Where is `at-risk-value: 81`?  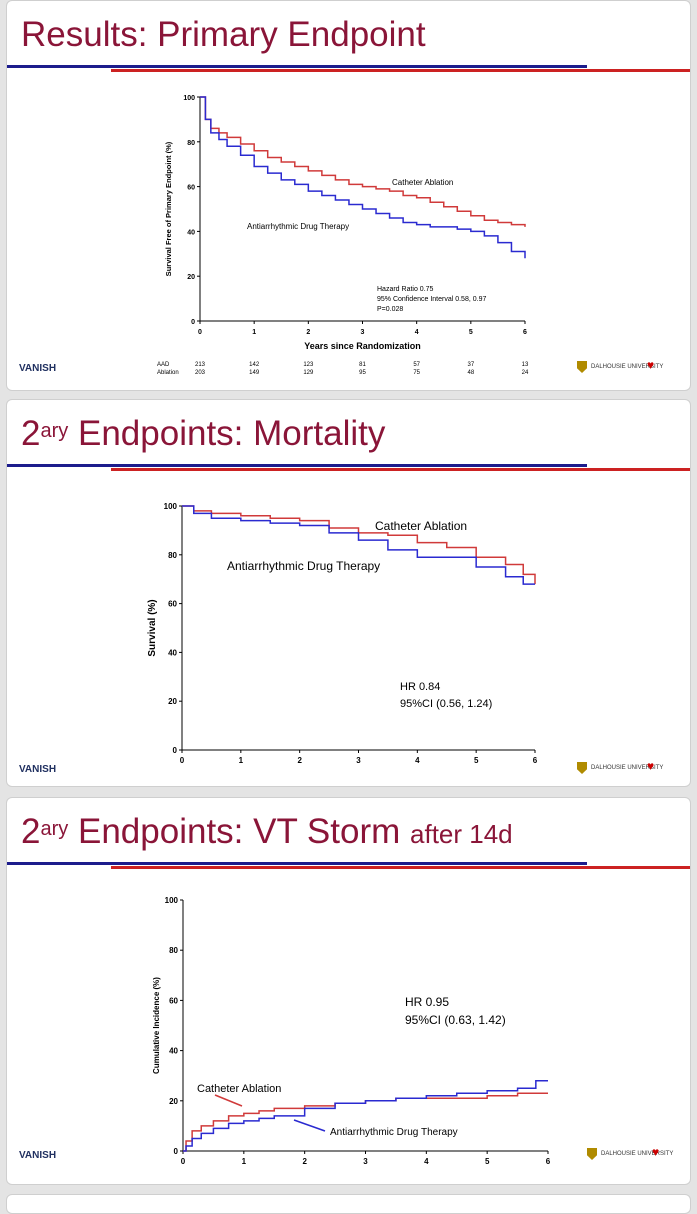 at-risk-value: 81 is located at coordinates (362, 365).